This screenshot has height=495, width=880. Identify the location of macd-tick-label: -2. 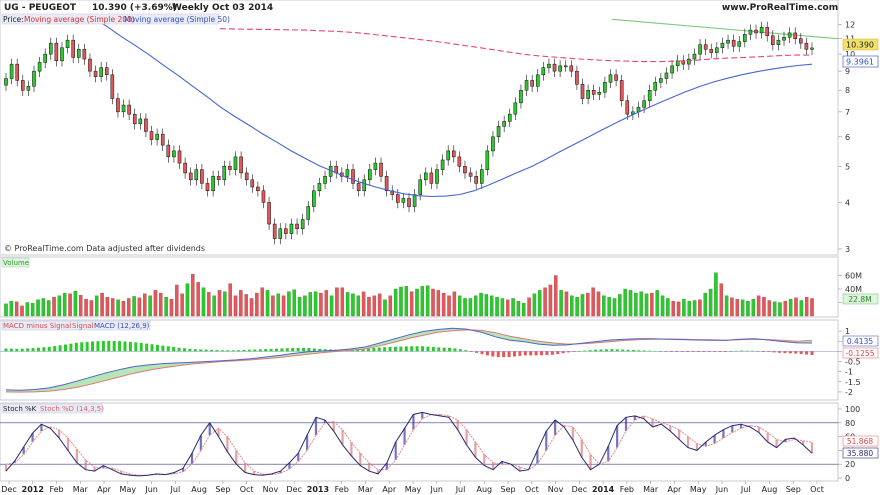
(849, 392).